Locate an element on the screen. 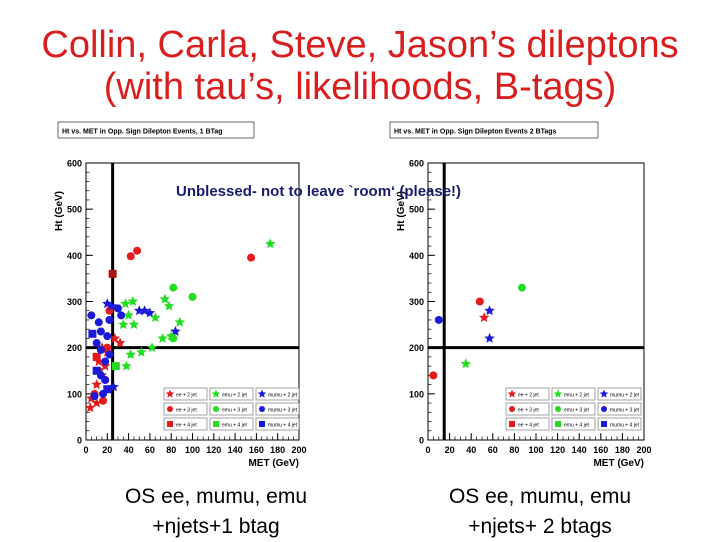  legend-label: ee + 4 jet is located at coordinates (186, 426).